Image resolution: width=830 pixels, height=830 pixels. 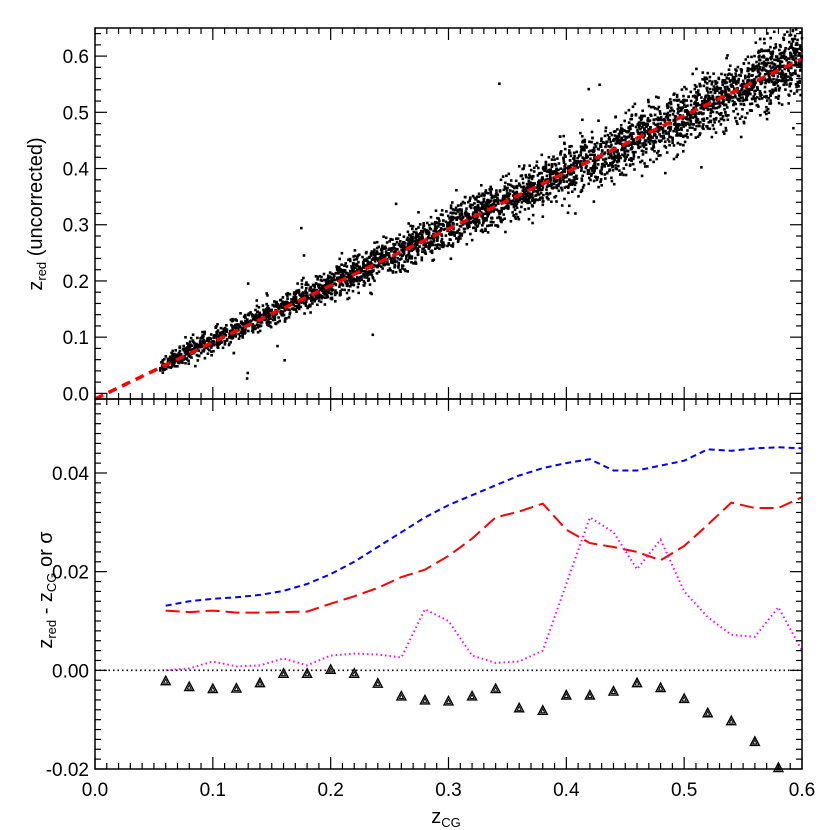 What do you see at coordinates (46, 606) in the screenshot?
I see `bottom-y-axis-title-mid: - z` at bounding box center [46, 606].